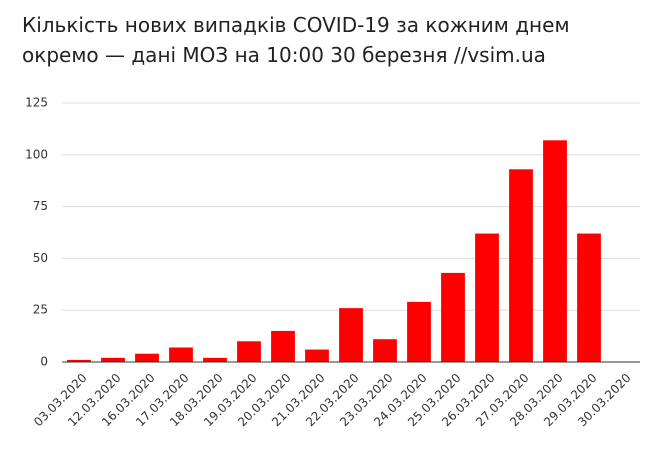 Image resolution: width=665 pixels, height=453 pixels. Describe the element at coordinates (36, 154) in the screenshot. I see `y-tick-label: 100` at that location.